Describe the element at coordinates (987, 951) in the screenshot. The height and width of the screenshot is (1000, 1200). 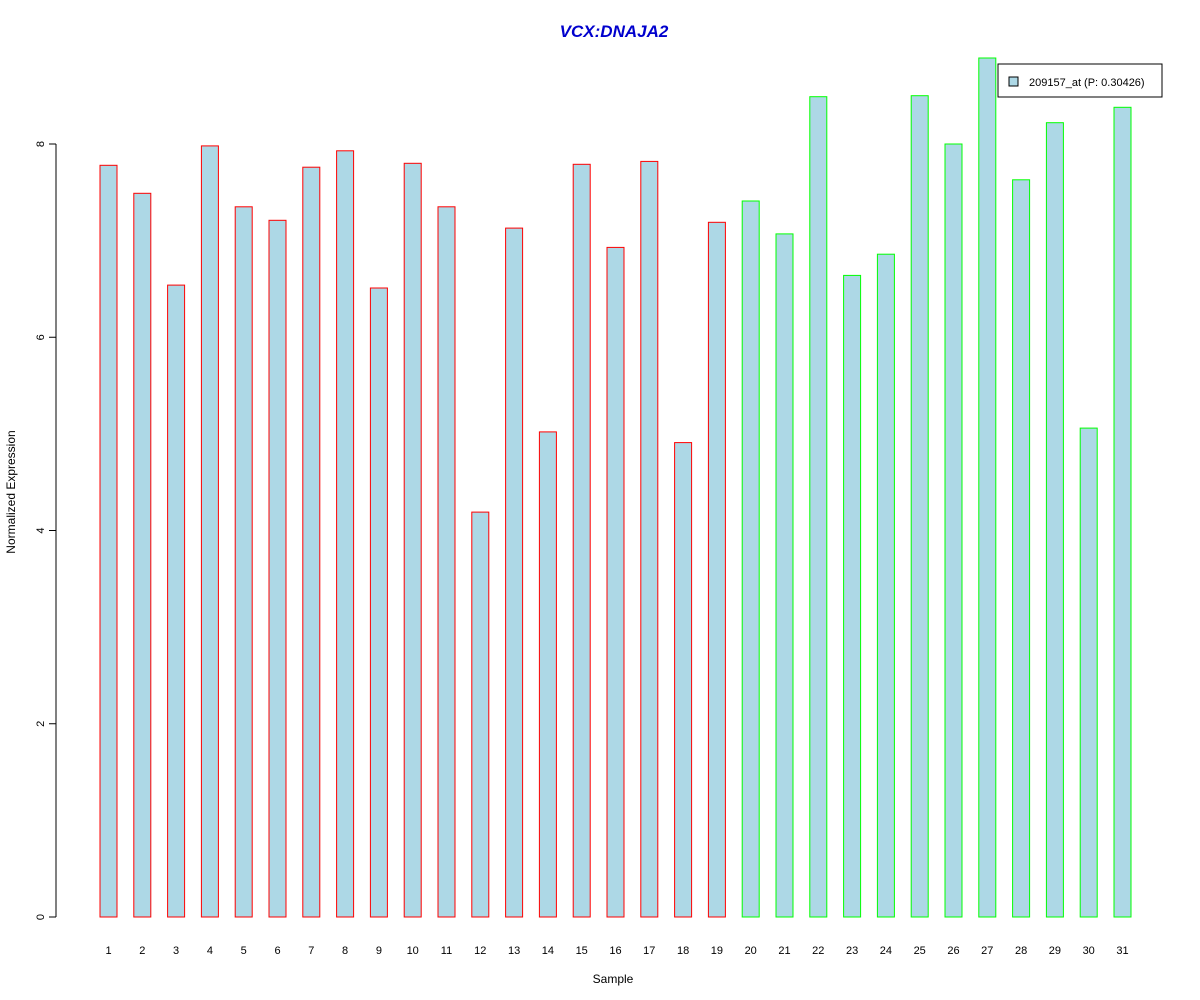
I see `x-tick-label: 27` at that location.